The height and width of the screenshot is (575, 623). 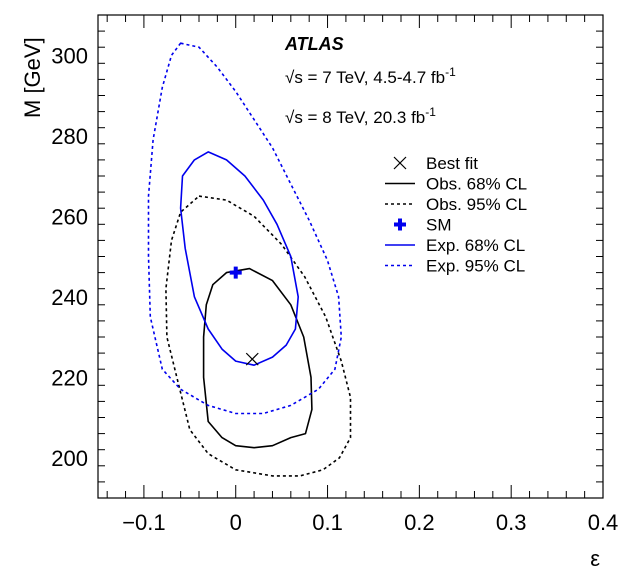 What do you see at coordinates (419, 522) in the screenshot?
I see `x-tick-label: 0.2` at bounding box center [419, 522].